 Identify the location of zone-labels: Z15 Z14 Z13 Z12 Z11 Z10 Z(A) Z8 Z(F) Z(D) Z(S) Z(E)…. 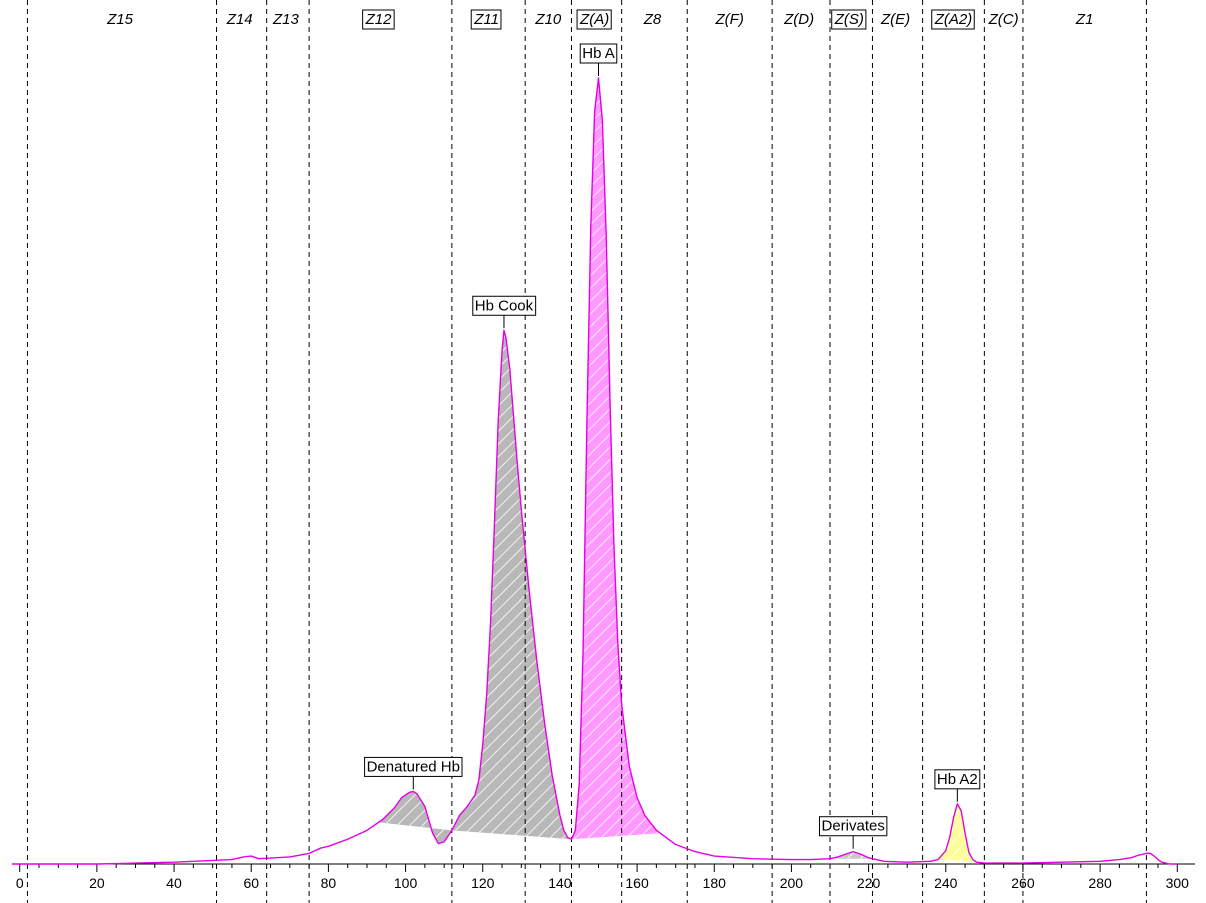
(600, 19).